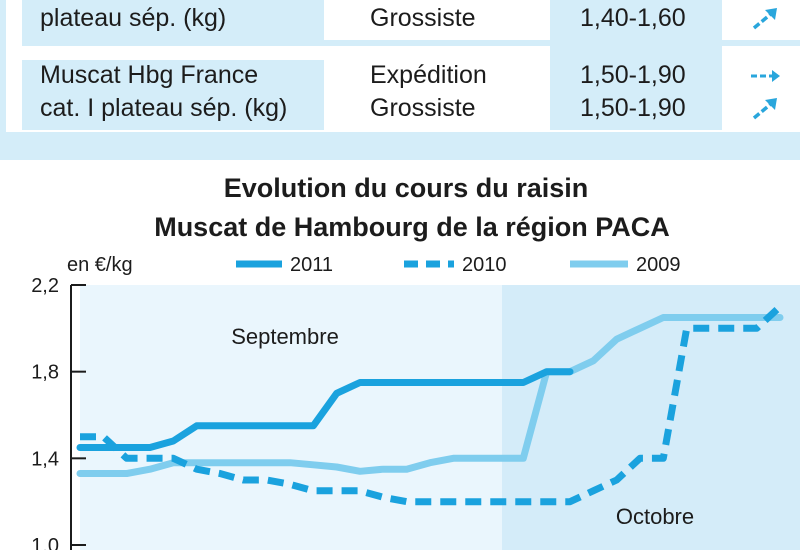 The image size is (800, 550). What do you see at coordinates (428, 75) in the screenshot?
I see `market-stage: Expédition` at bounding box center [428, 75].